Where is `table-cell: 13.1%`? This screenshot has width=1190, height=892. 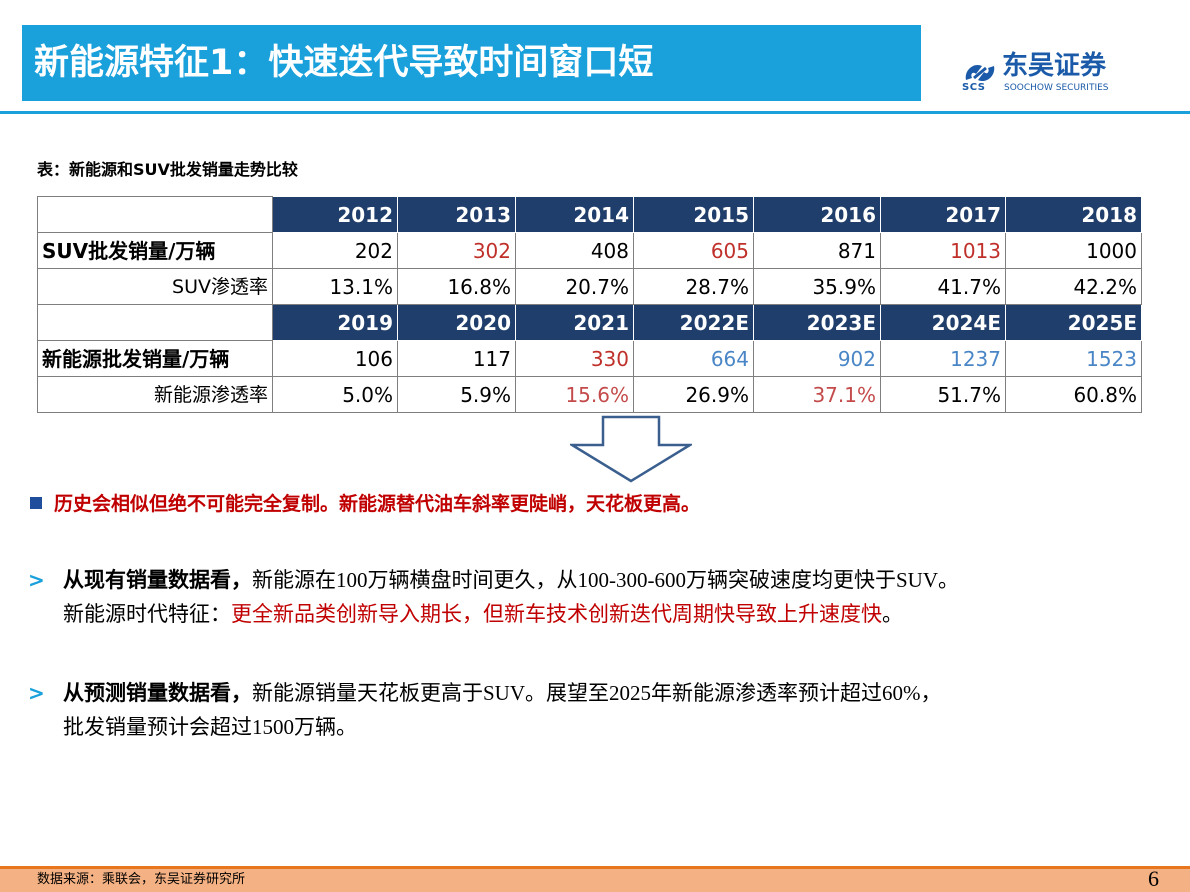
table-cell: 13.1% is located at coordinates (335, 286).